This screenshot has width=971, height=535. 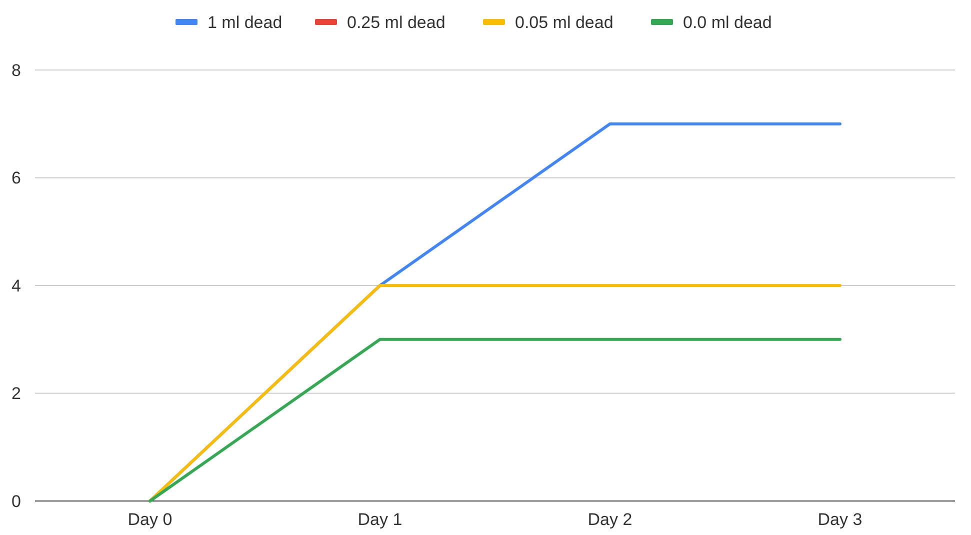 I want to click on x-tick-label: Day 0, so click(x=150, y=519).